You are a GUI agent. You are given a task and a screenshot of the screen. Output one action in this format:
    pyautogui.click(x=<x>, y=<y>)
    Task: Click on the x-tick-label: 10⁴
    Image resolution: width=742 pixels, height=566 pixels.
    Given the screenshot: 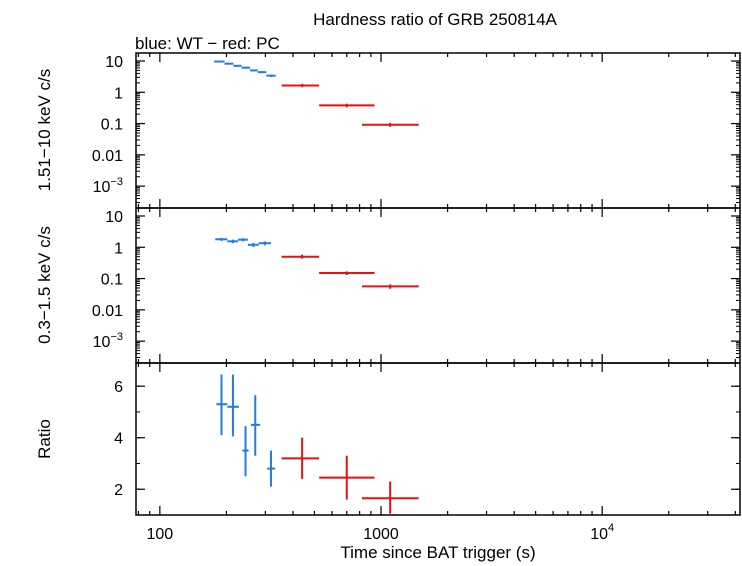 What is the action you would take?
    pyautogui.click(x=602, y=532)
    